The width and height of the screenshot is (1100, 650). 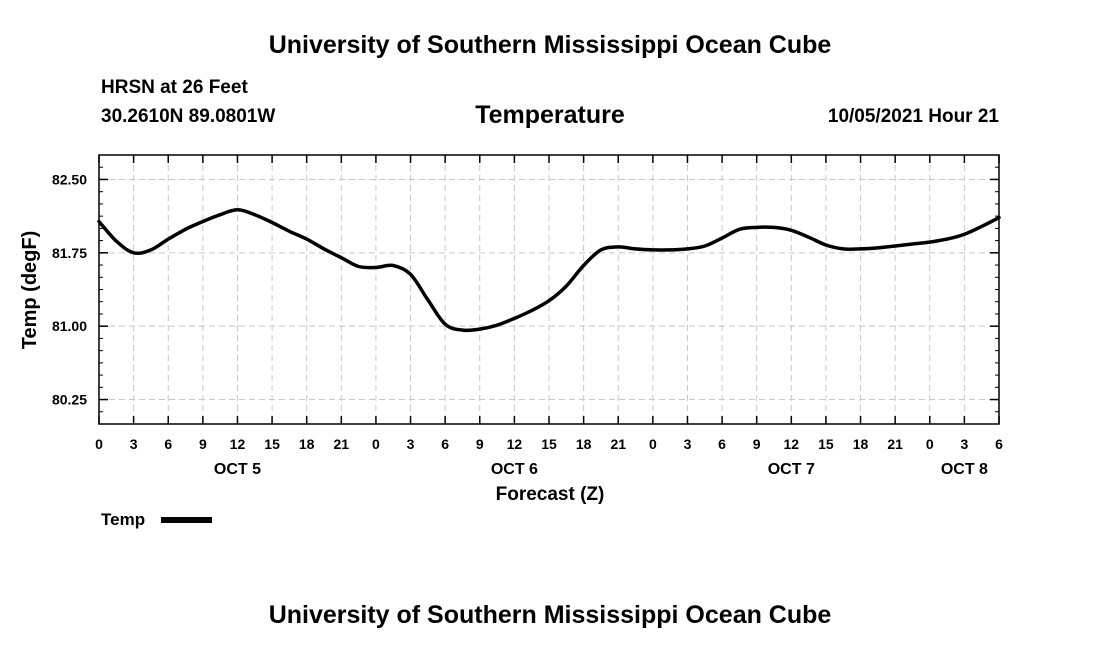 What do you see at coordinates (123, 519) in the screenshot?
I see `legend-label: Temp` at bounding box center [123, 519].